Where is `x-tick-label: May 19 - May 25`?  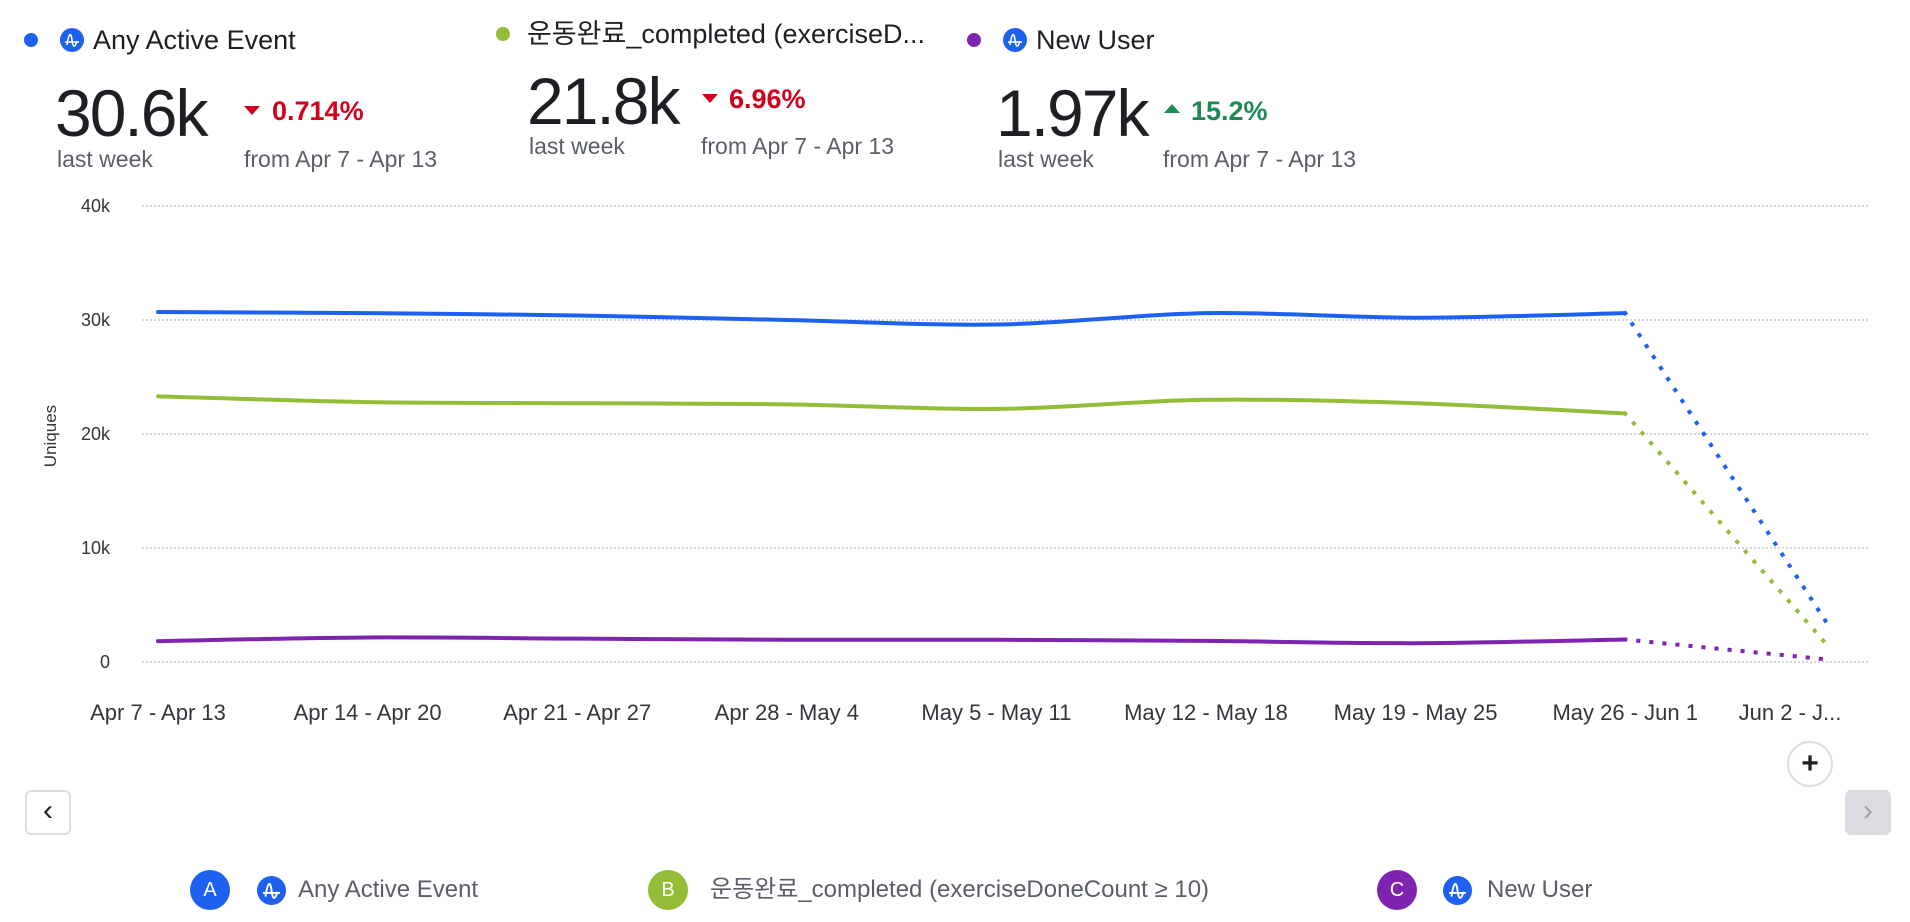
x-tick-label: May 19 - May 25 is located at coordinates (1416, 712).